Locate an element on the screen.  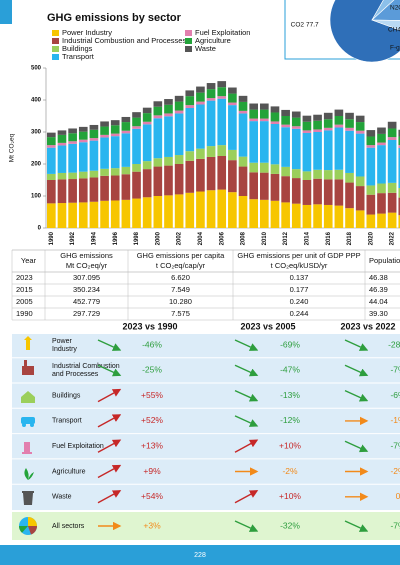
sector-label: Transport is located at coordinates (67, 421).